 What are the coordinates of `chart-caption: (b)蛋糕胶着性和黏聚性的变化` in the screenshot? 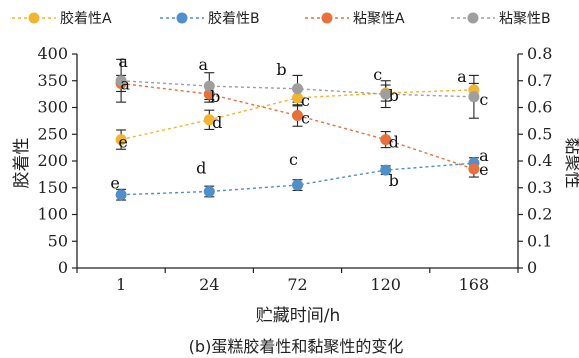 It's located at (296, 346).